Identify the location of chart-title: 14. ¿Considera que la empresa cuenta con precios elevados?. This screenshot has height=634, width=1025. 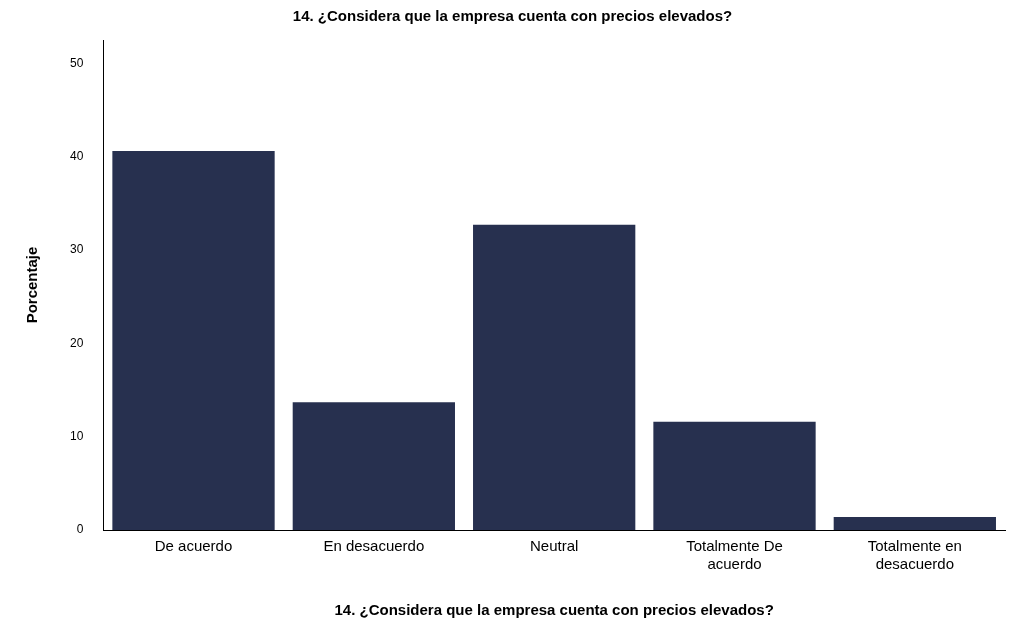
(512, 16).